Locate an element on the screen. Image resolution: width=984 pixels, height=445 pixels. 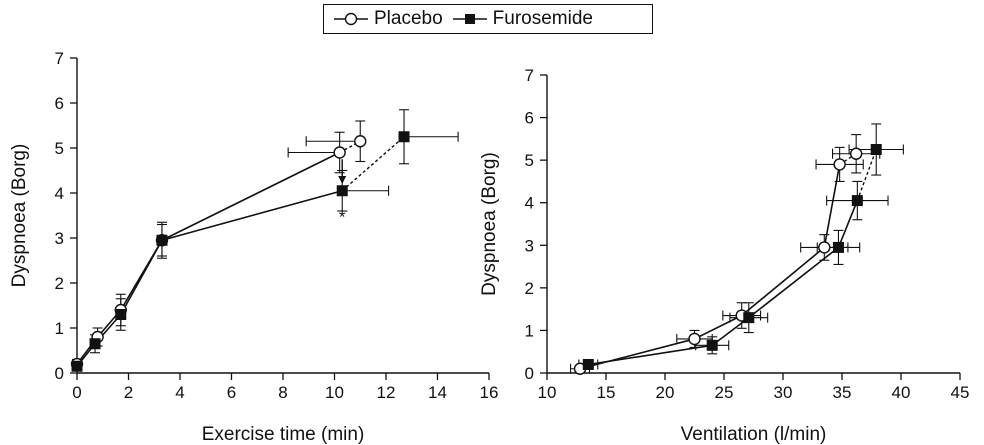
x-tick-label: 16 is located at coordinates (489, 392).